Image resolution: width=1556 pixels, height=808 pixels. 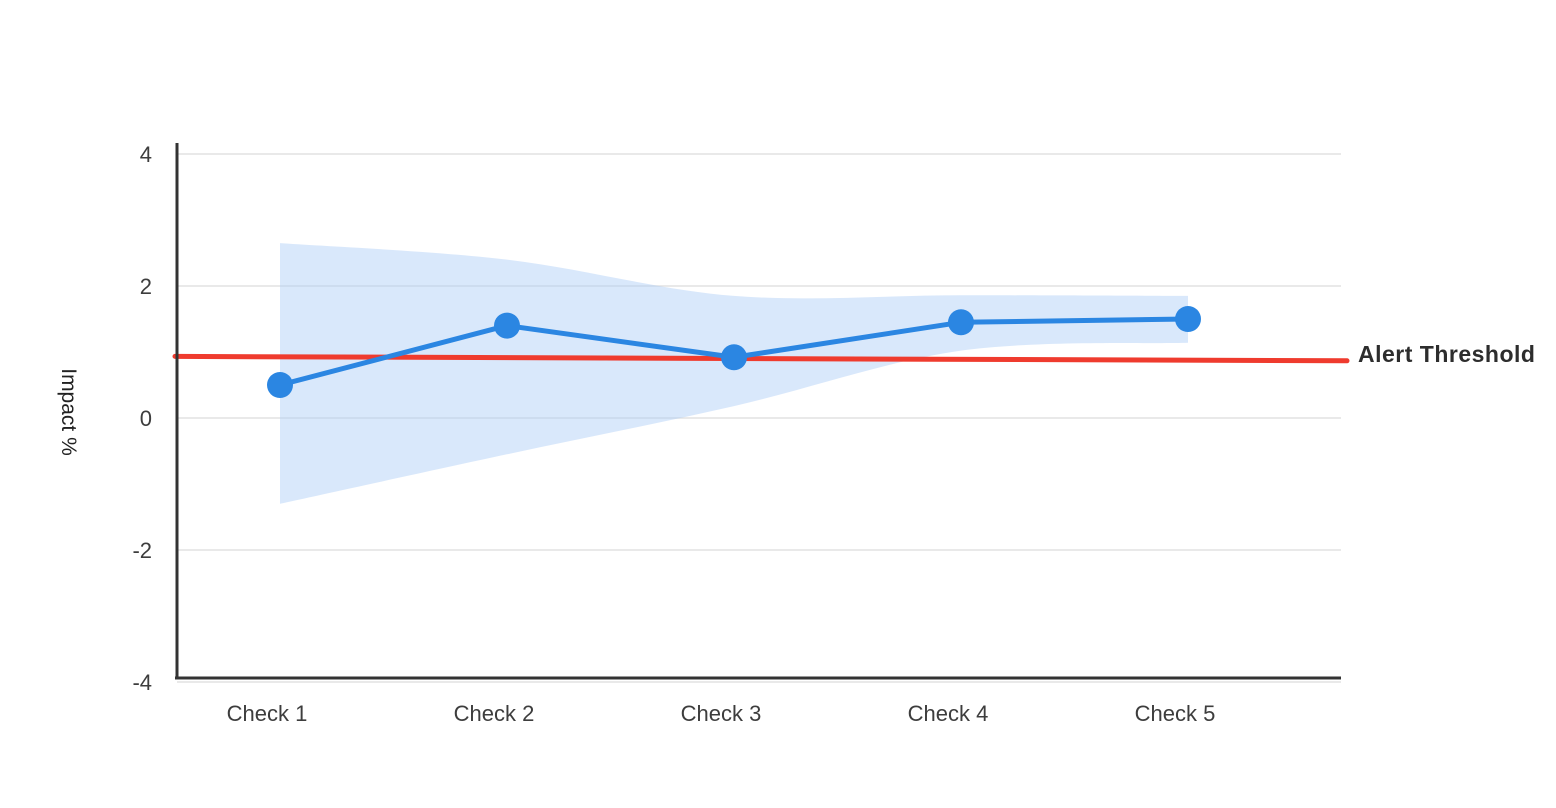 What do you see at coordinates (721, 713) in the screenshot?
I see `x-tick-label-check-3: Check 3` at bounding box center [721, 713].